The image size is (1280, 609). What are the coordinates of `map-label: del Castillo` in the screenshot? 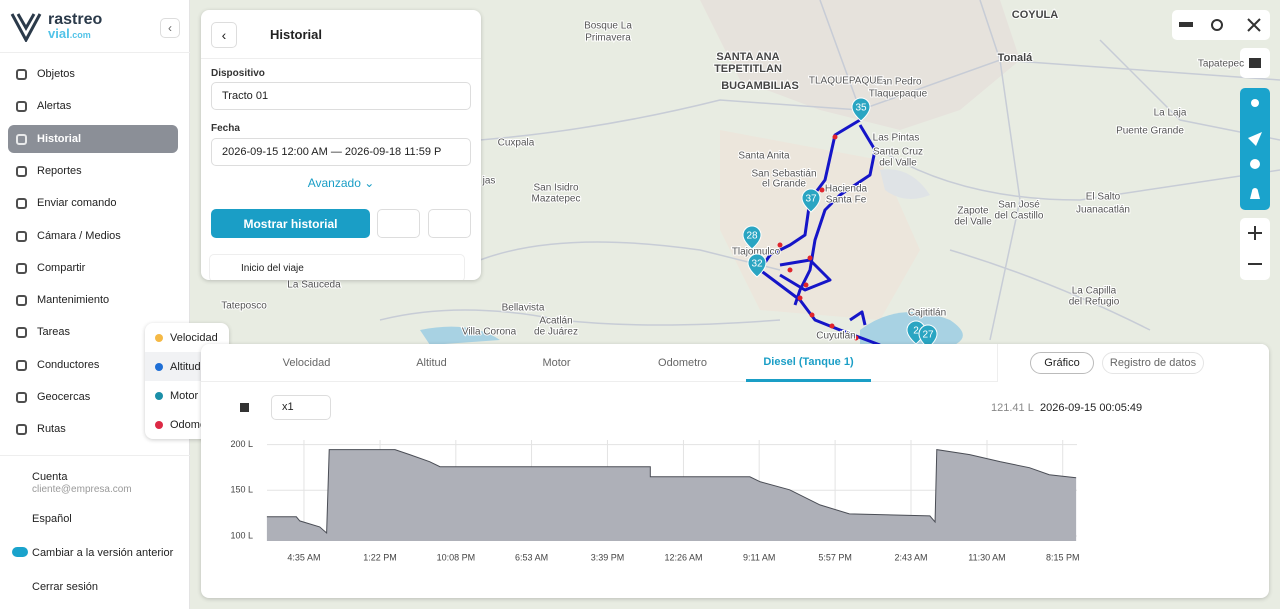 It's located at (1019, 216).